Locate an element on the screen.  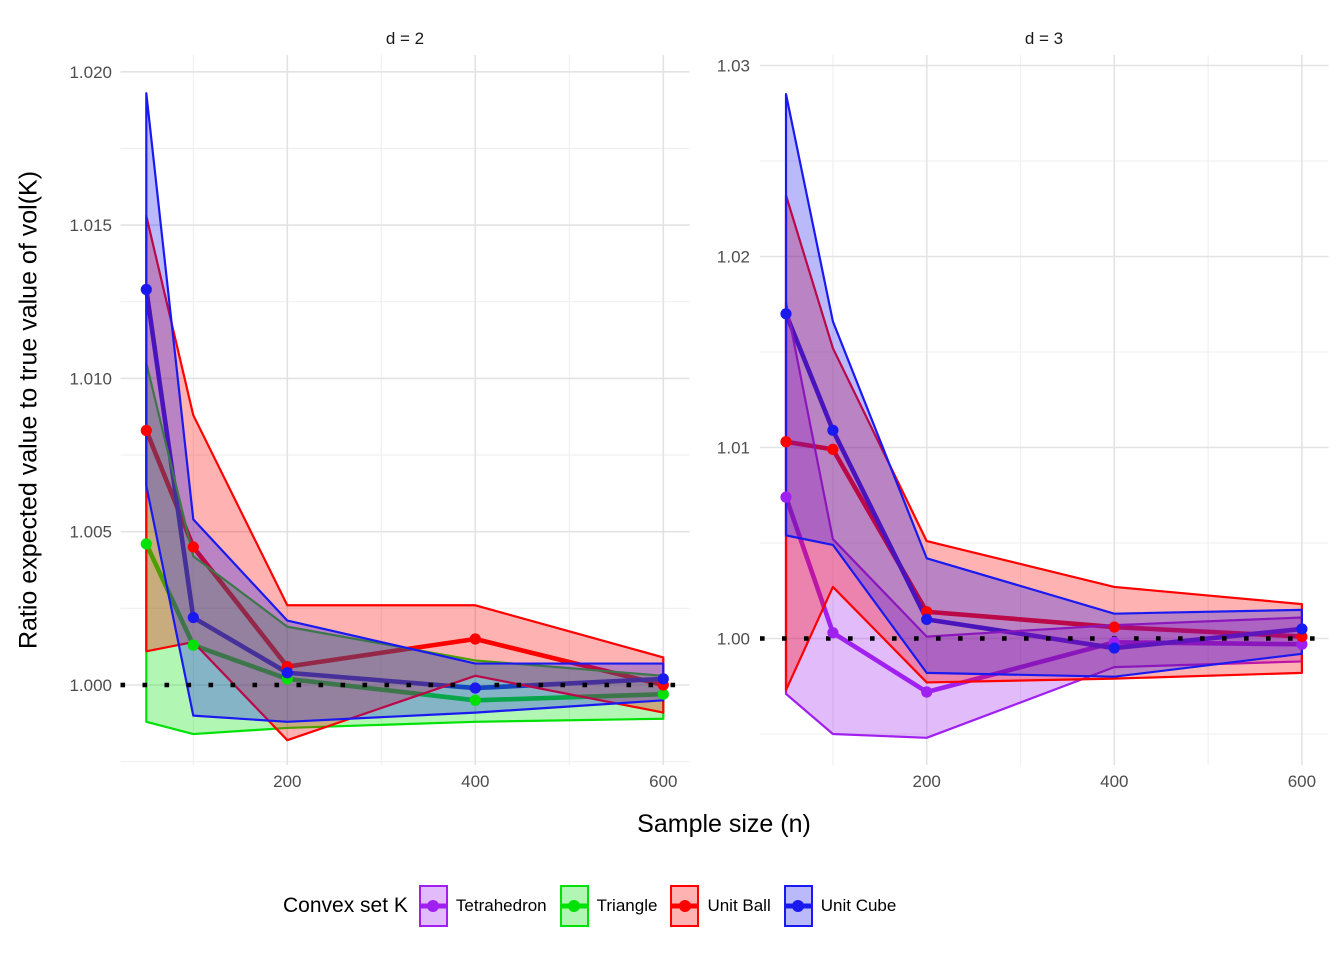
legend-item-tetrahedron: Tetrahedron is located at coordinates (482, 906).